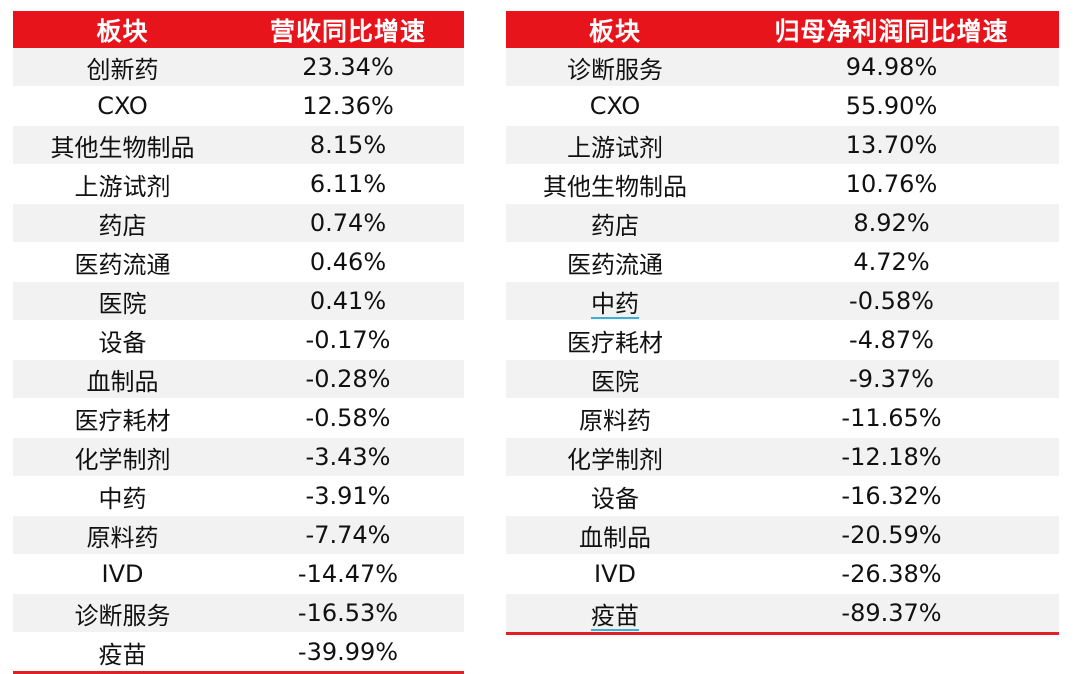 This screenshot has width=1080, height=674. I want to click on table-row: 其他生物制品 10.76%, so click(782, 184).